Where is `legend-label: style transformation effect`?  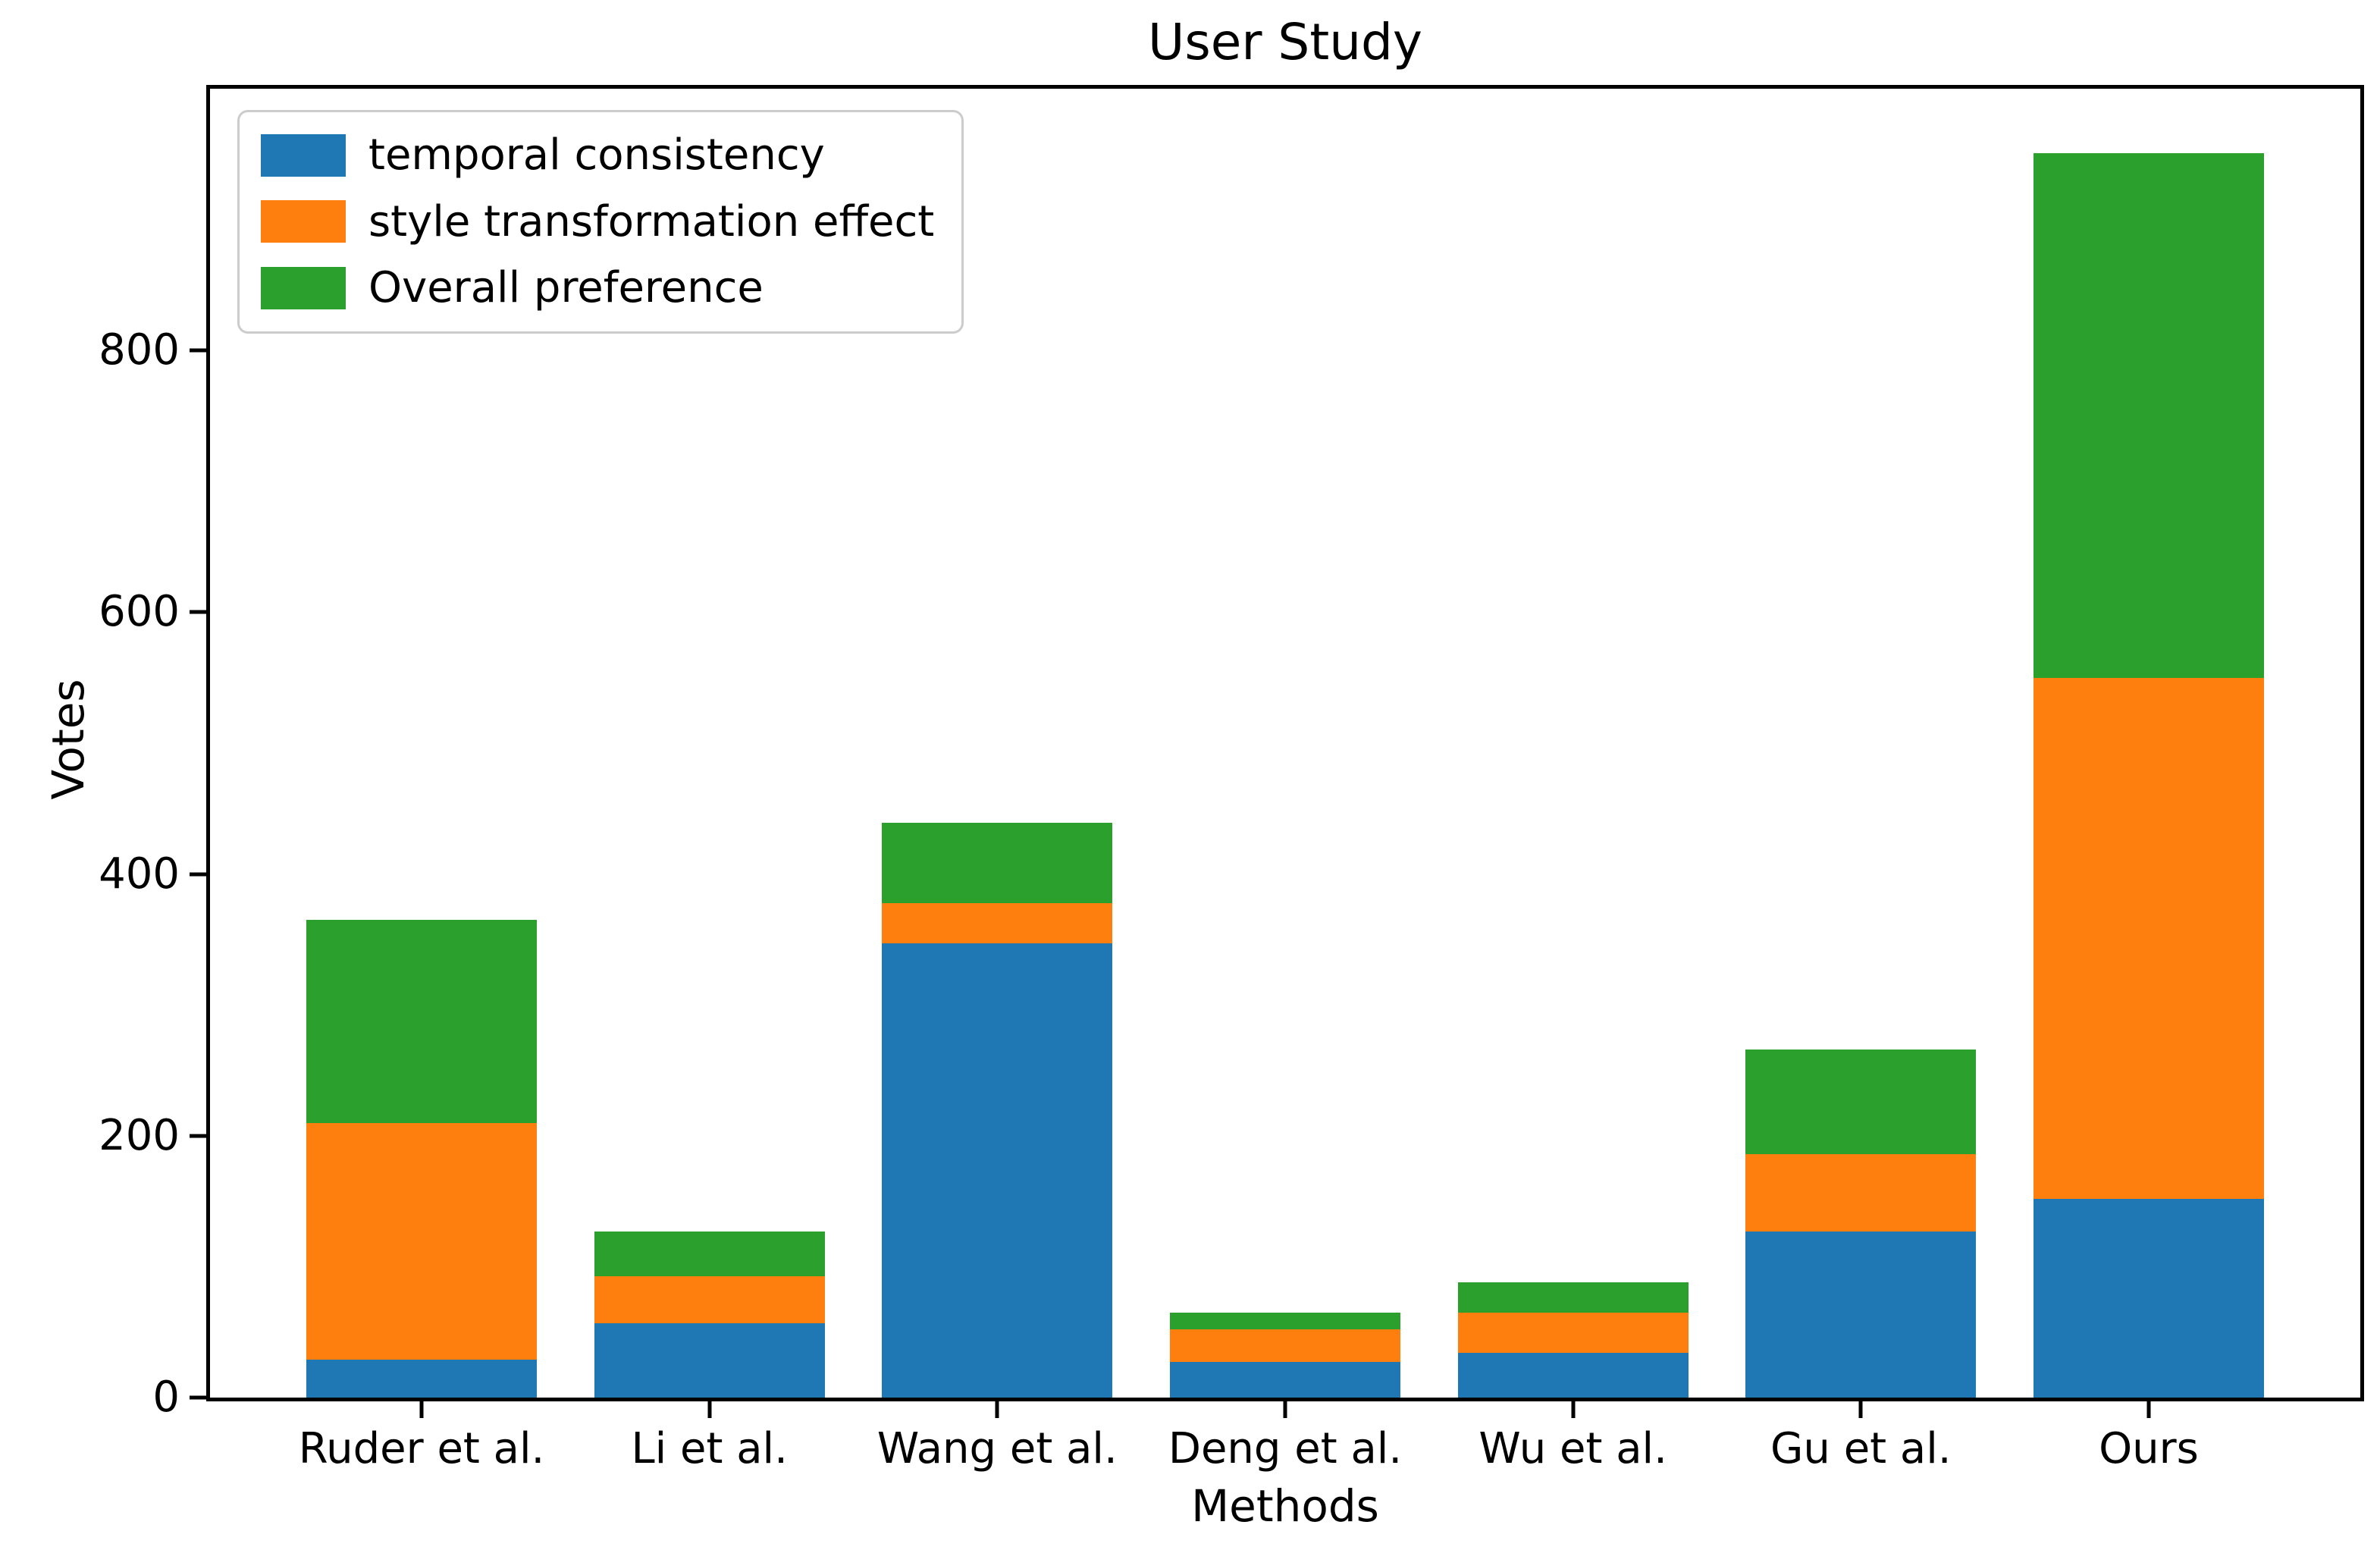 legend-label: style transformation effect is located at coordinates (651, 221).